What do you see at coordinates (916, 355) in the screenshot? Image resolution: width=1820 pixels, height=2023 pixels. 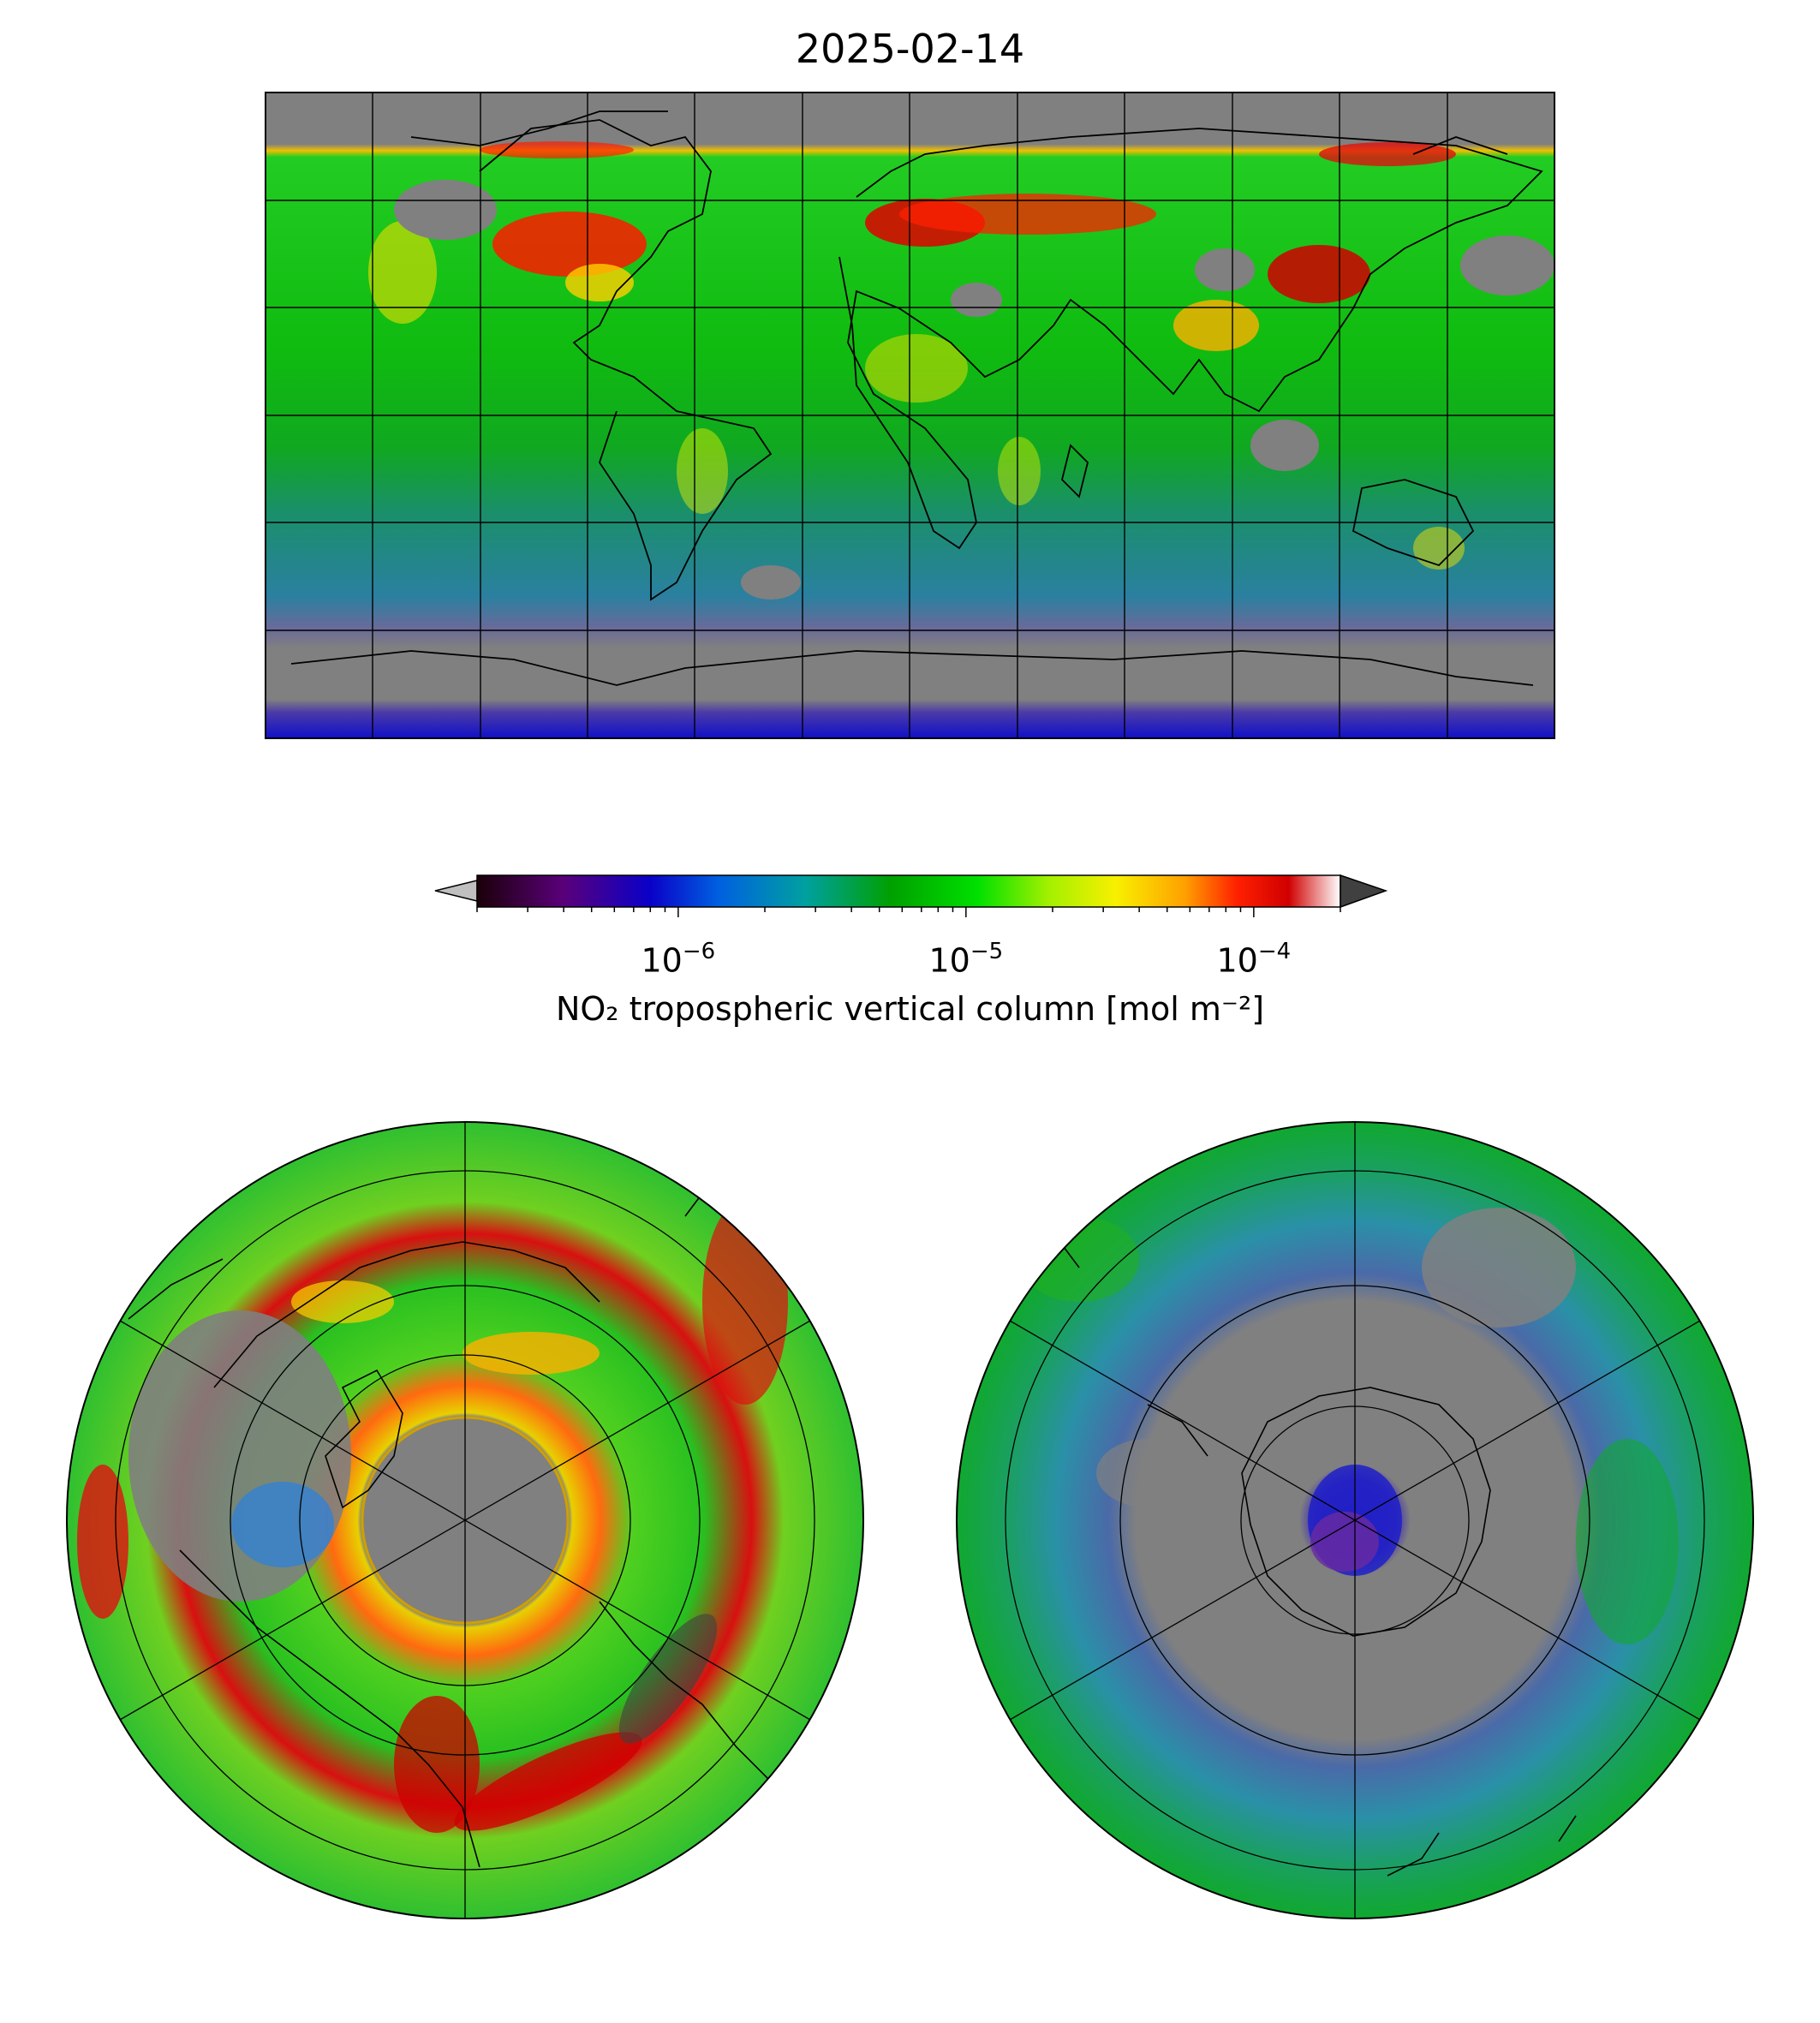 I see `emission-hotspots` at bounding box center [916, 355].